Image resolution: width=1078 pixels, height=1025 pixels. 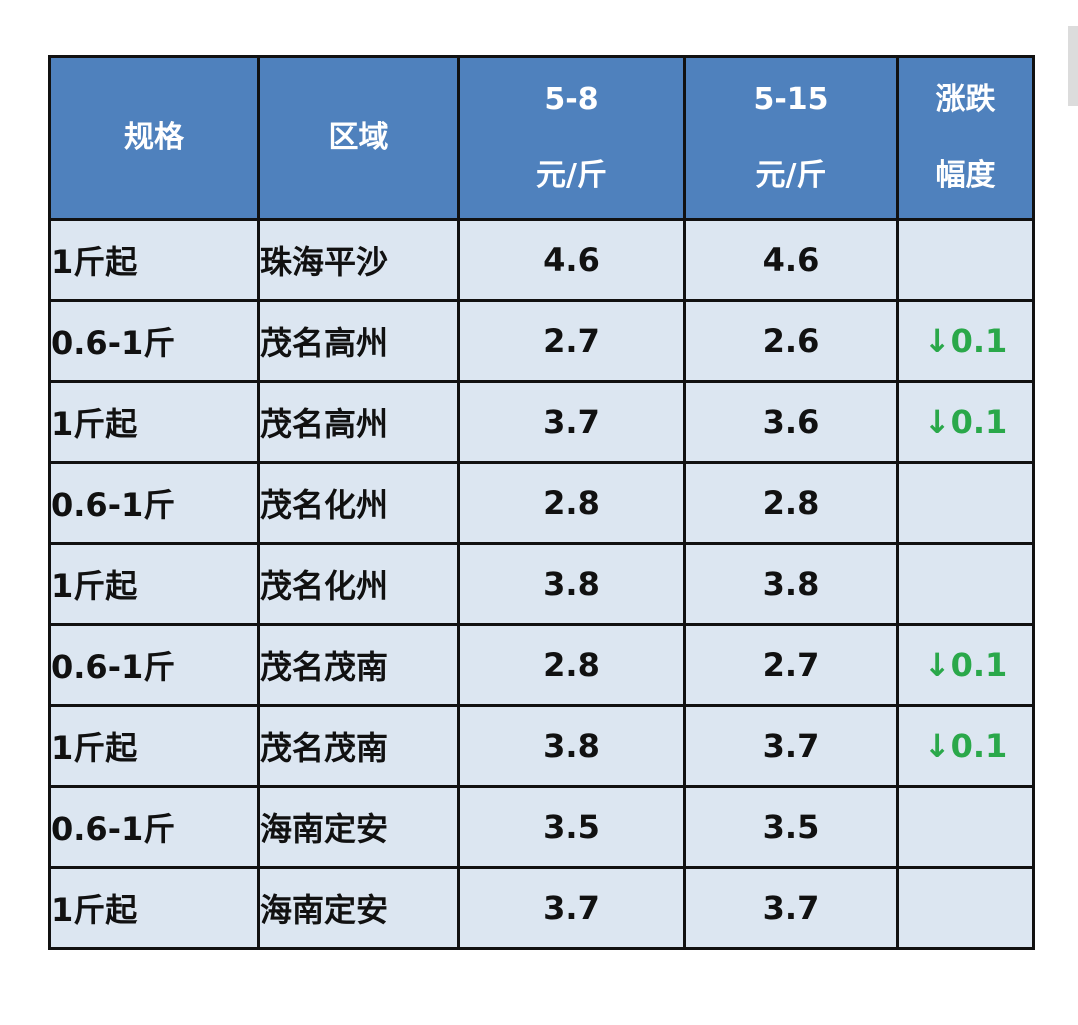 What do you see at coordinates (791, 138) in the screenshot?
I see `header-price-date2: 5-15 元/斤` at bounding box center [791, 138].